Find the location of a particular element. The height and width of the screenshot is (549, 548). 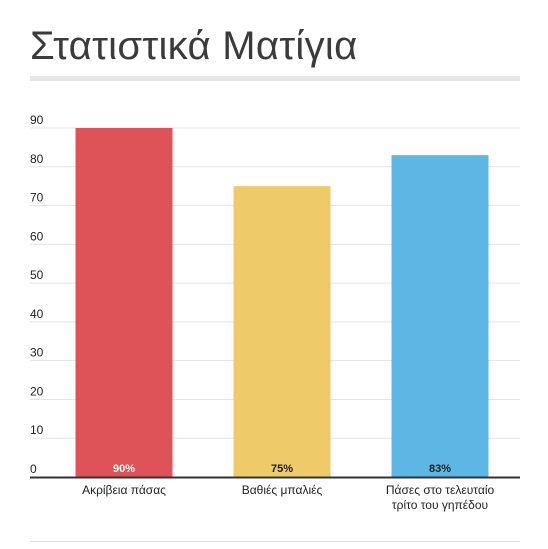

category-label-2: Βαθιές μπαλιές is located at coordinates (282, 490).